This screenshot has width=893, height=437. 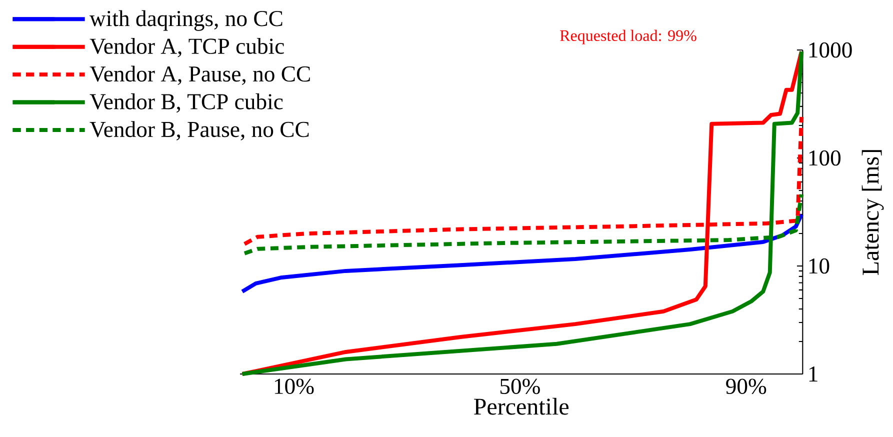 I want to click on x-tick-label: 50%, so click(x=520, y=386).